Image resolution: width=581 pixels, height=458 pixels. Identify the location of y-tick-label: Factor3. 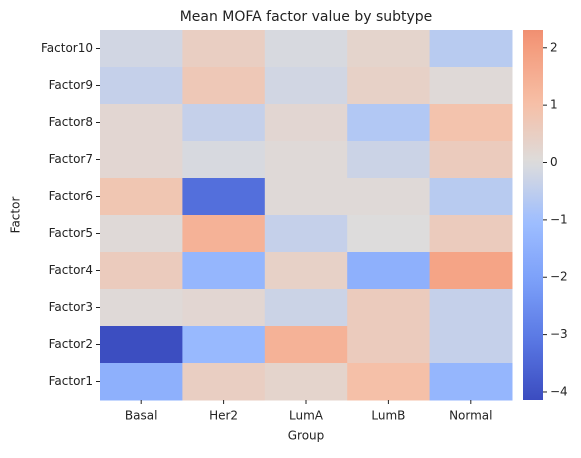
(71, 307).